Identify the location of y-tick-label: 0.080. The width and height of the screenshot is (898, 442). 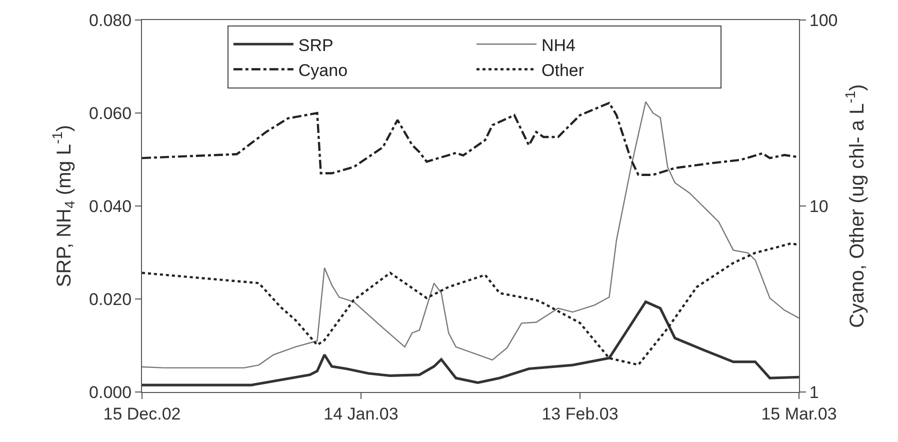
(110, 20).